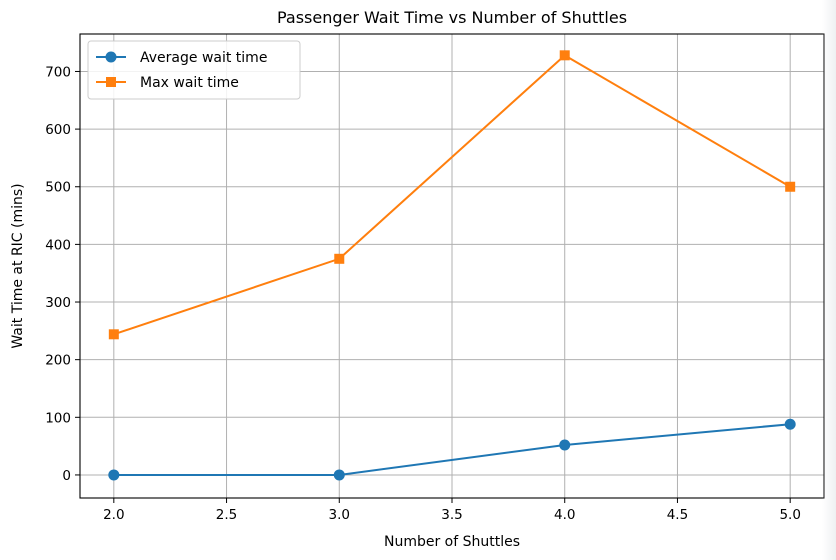  I want to click on legend-box, so click(194, 70).